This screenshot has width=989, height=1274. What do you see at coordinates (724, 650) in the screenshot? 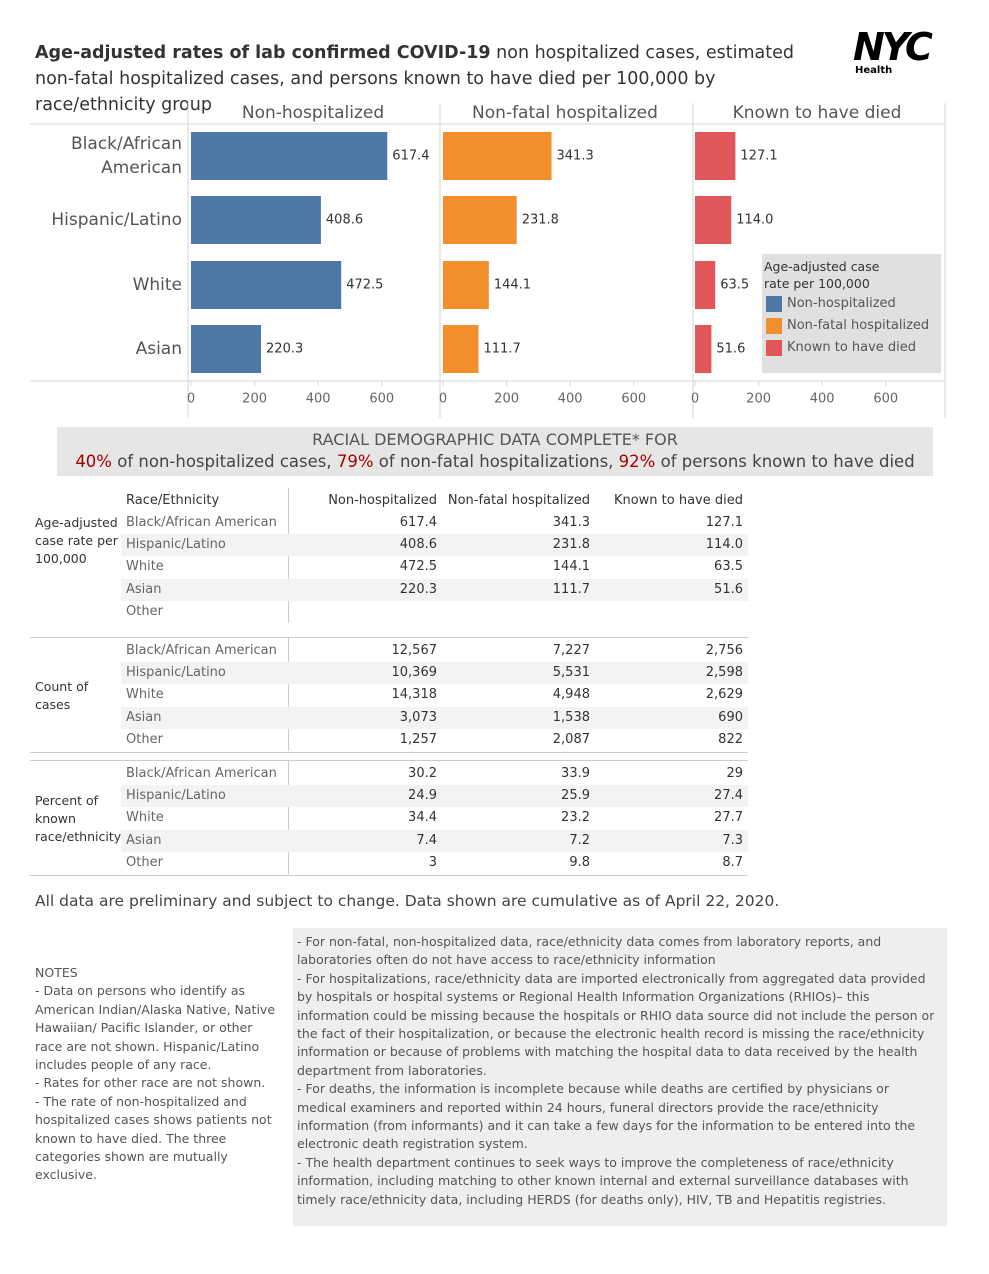
I see `cell: 2,756` at bounding box center [724, 650].